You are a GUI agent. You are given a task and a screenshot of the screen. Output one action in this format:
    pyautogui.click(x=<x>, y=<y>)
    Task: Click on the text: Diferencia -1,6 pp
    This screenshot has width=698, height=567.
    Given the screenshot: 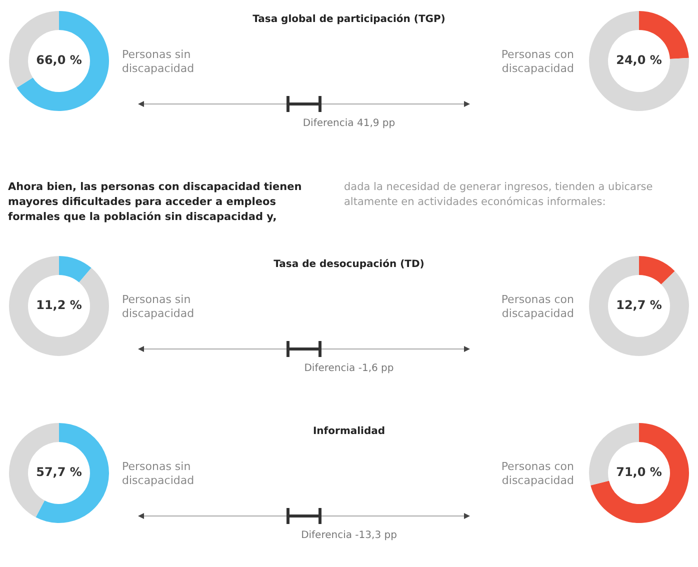 What is the action you would take?
    pyautogui.click(x=349, y=368)
    